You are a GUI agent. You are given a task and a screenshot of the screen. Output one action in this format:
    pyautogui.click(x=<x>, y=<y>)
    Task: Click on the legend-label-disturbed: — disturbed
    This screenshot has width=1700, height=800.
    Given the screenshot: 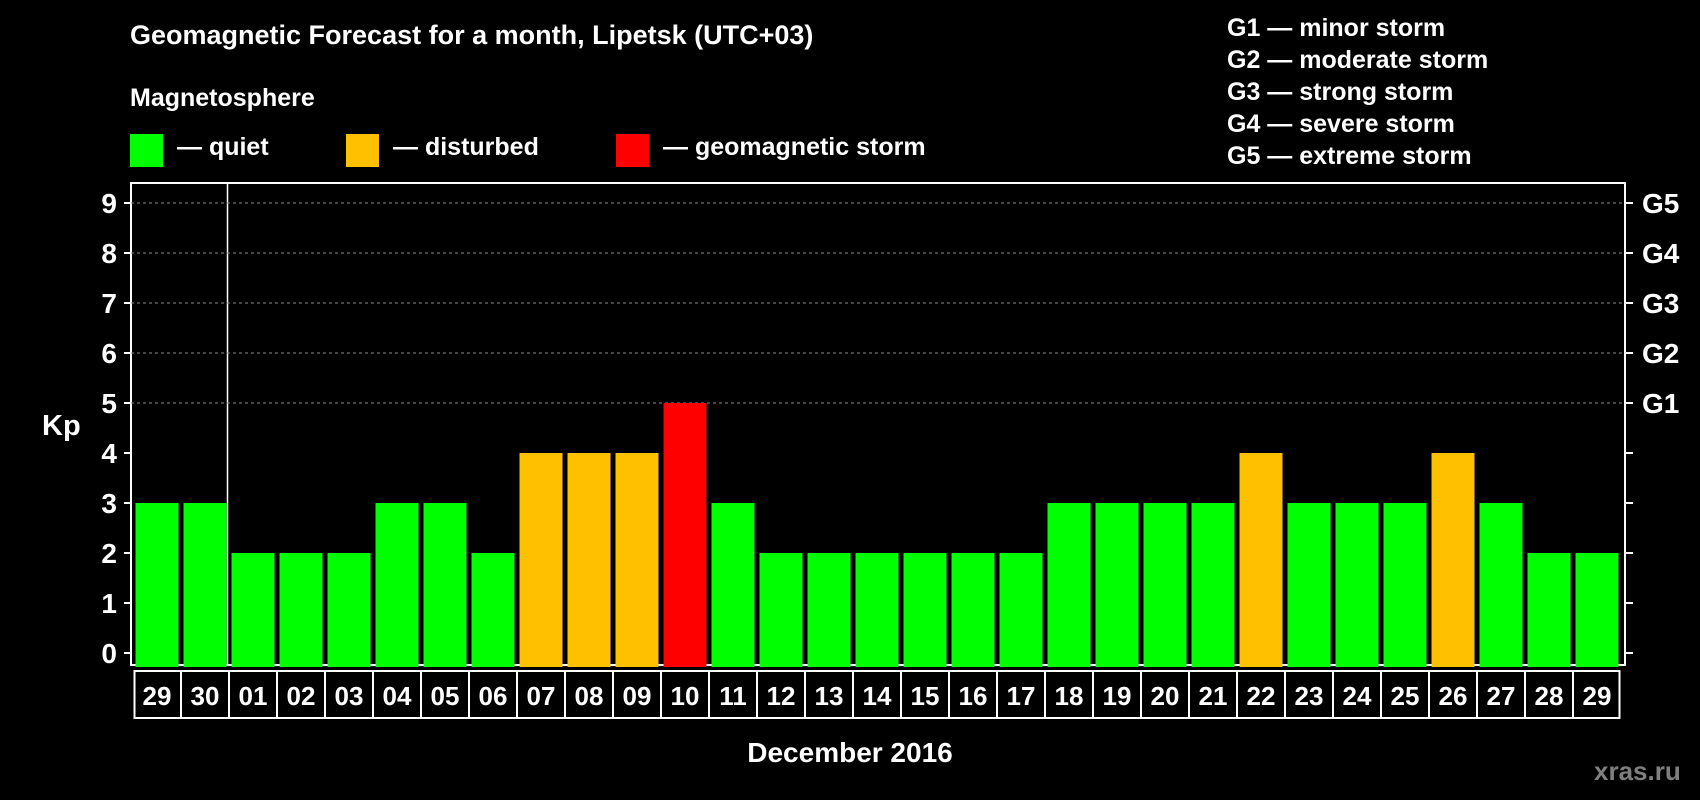 What is the action you would take?
    pyautogui.click(x=466, y=147)
    